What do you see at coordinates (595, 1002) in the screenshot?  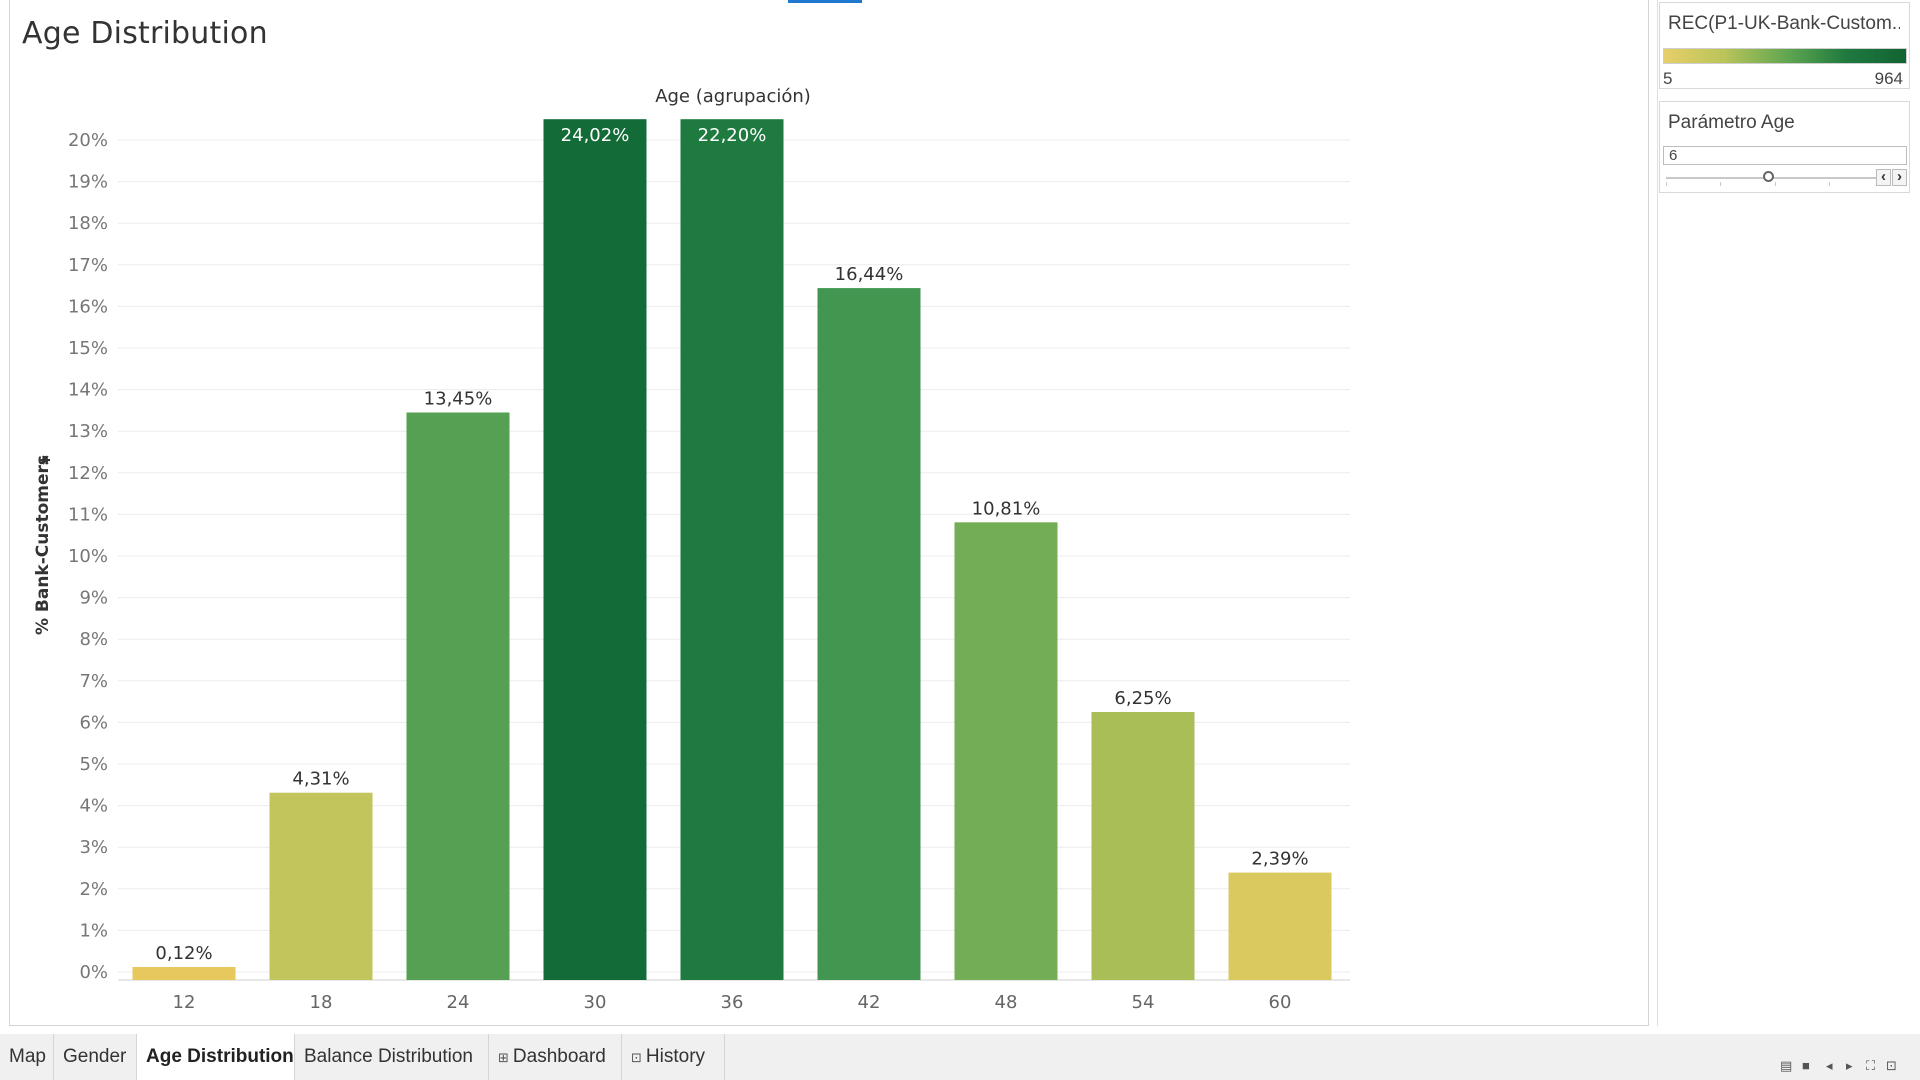 I see `x-tick-label: 30` at bounding box center [595, 1002].